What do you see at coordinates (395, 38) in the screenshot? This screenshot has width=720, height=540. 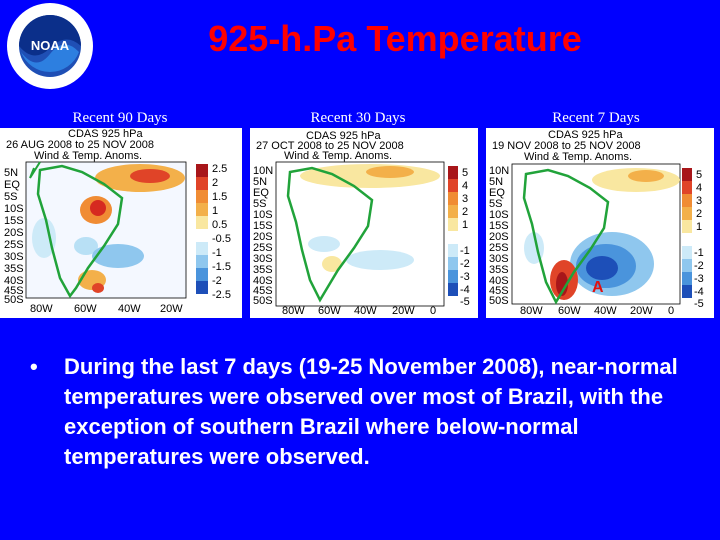 I see `page-title: 925-h.Pa Temperature` at bounding box center [395, 38].